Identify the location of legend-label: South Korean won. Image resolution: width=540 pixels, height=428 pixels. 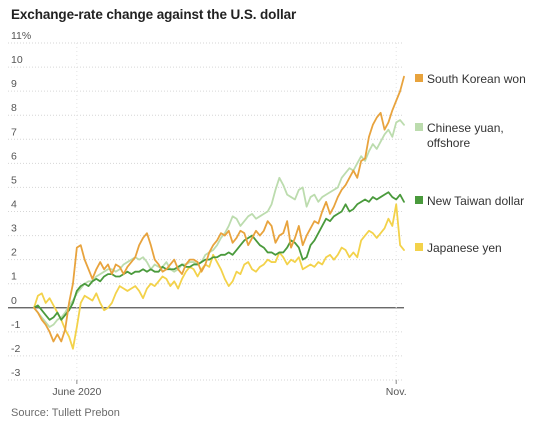
(476, 79).